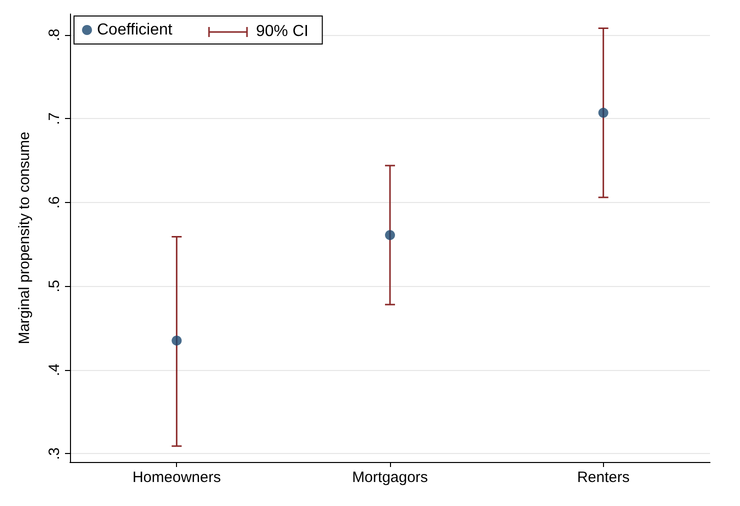 The width and height of the screenshot is (740, 506). I want to click on y-tick-label: .6, so click(54, 202).